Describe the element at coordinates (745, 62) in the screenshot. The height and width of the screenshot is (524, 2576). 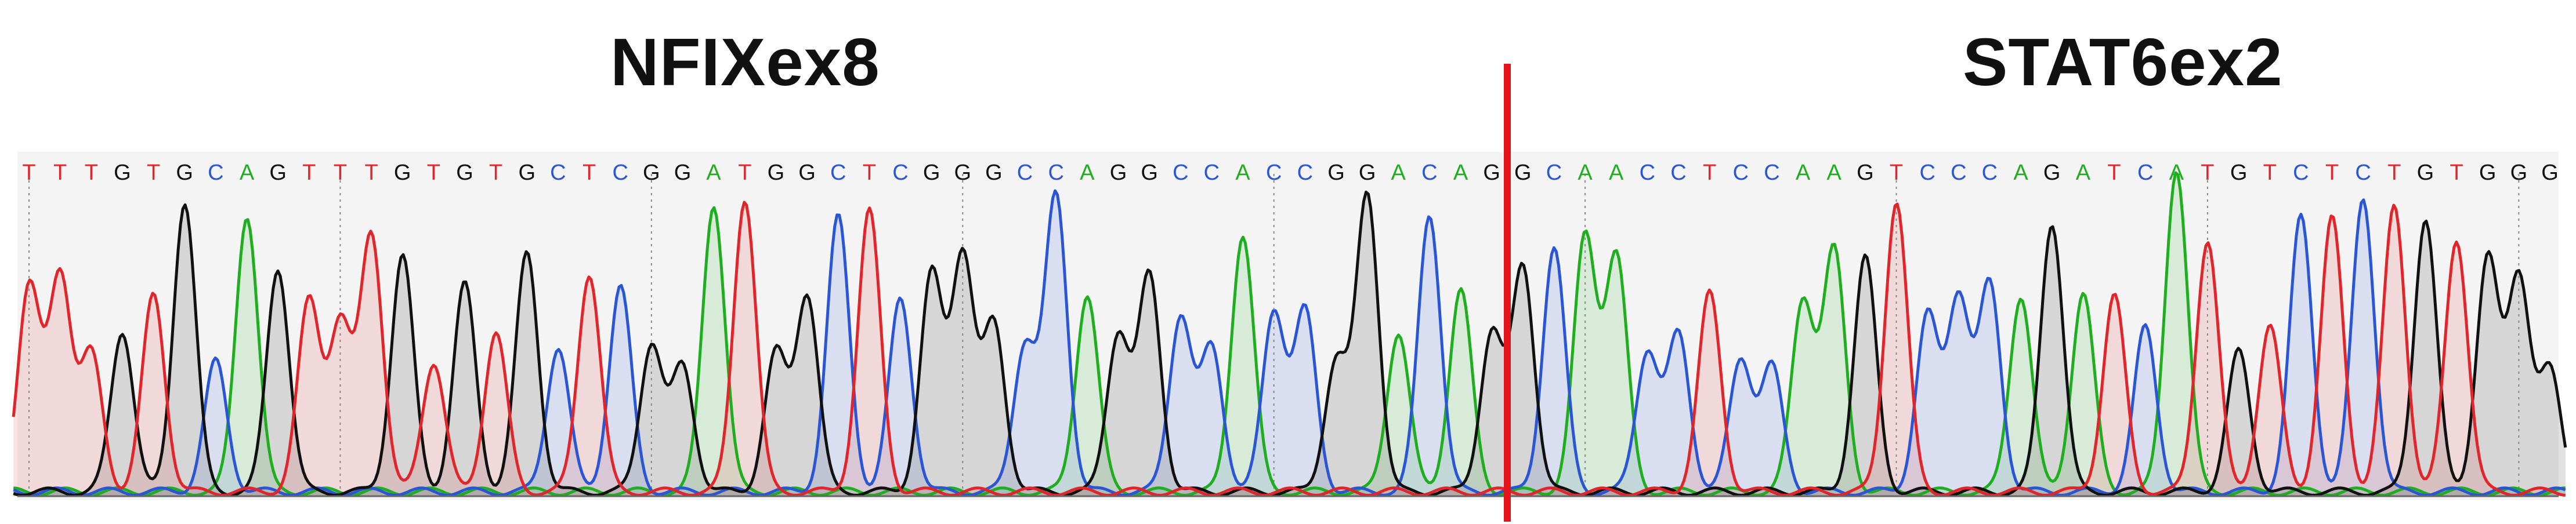
I see `left-fusion-partner-label: NFIXex8` at that location.